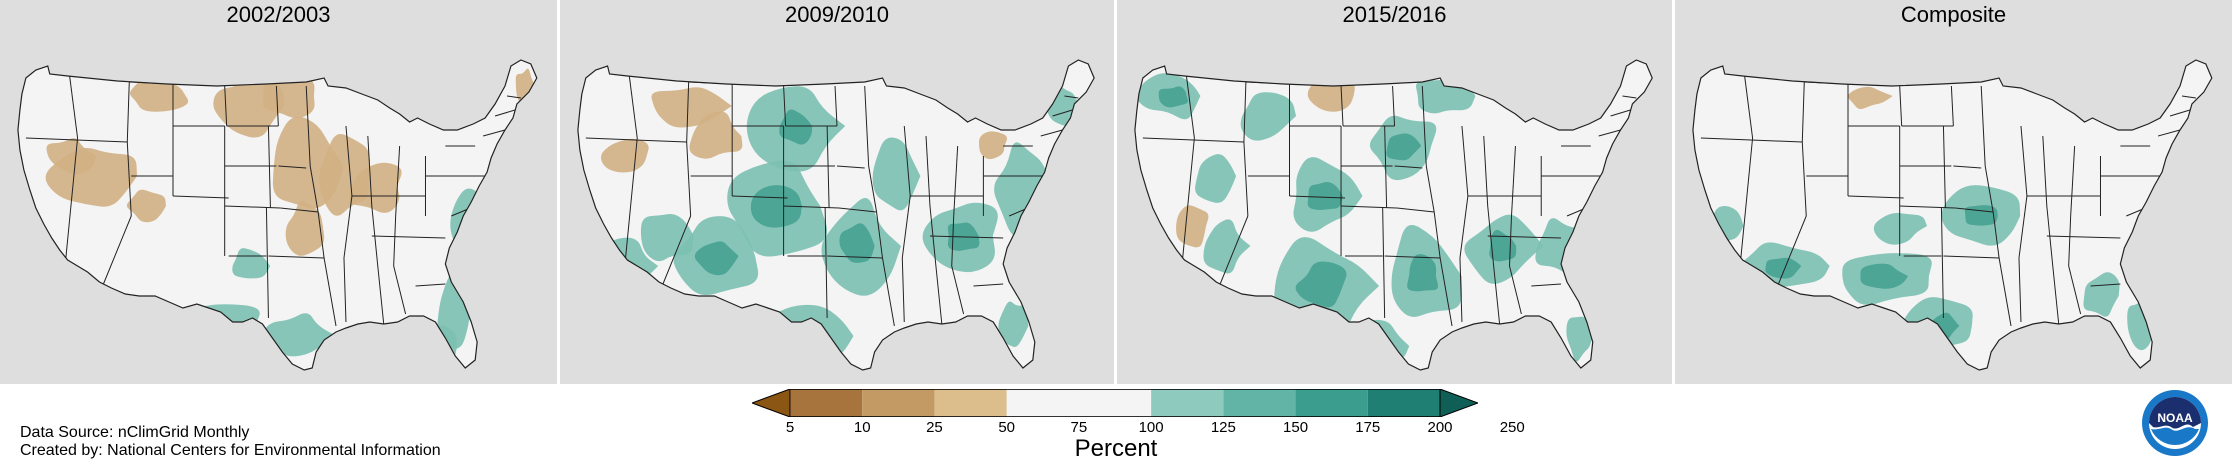  I want to click on colorbar-tick-label: 75, so click(1079, 427).